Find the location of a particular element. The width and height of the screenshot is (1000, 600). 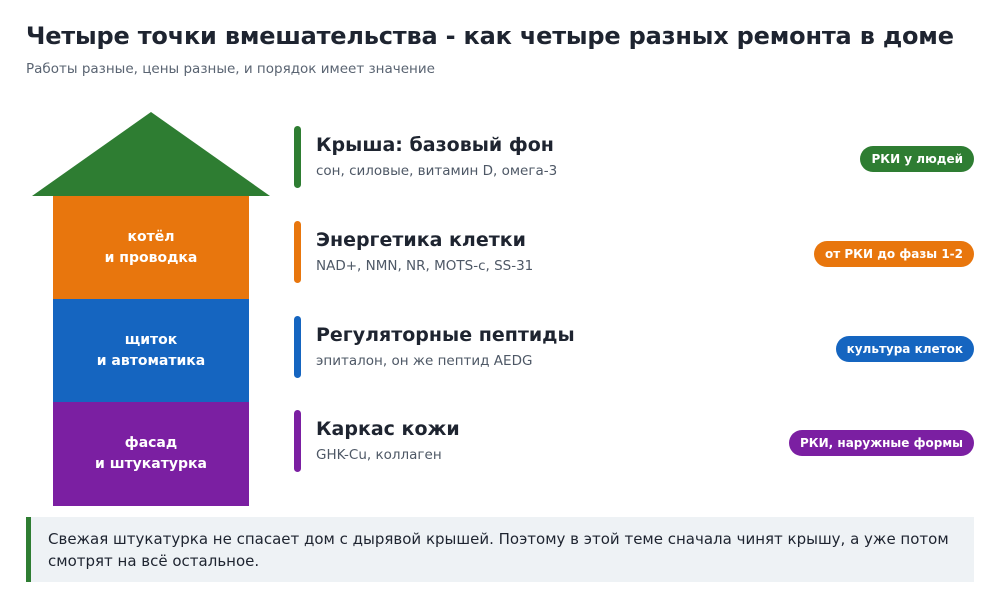

level-title: Крыша: базовый фон is located at coordinates (435, 145).